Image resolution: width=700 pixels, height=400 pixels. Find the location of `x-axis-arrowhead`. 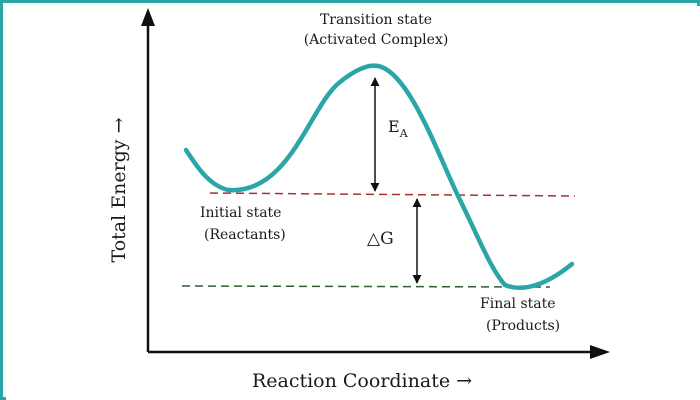

x-axis-arrowhead is located at coordinates (600, 352).